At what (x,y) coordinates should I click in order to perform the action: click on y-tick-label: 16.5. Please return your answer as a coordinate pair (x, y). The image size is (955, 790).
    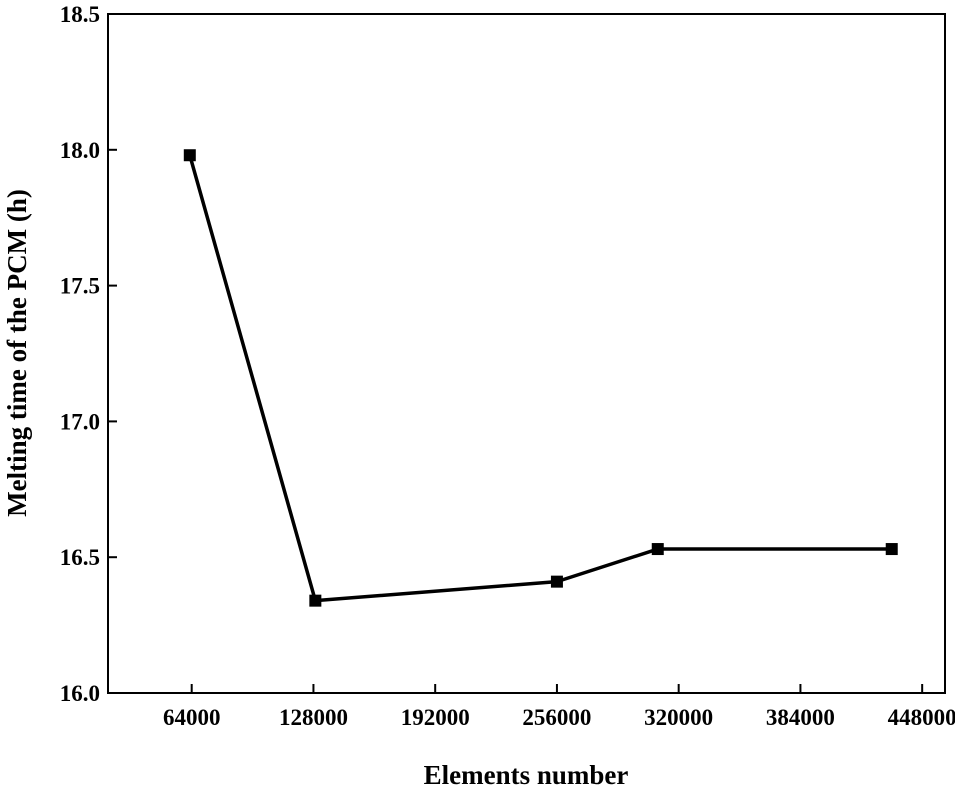
    Looking at the image, I should click on (80, 557).